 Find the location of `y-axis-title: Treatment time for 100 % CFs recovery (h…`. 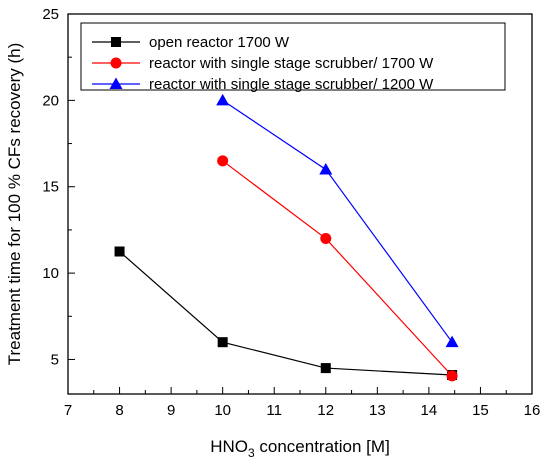

y-axis-title: Treatment time for 100 % CFs recovery (h… is located at coordinates (14, 204).